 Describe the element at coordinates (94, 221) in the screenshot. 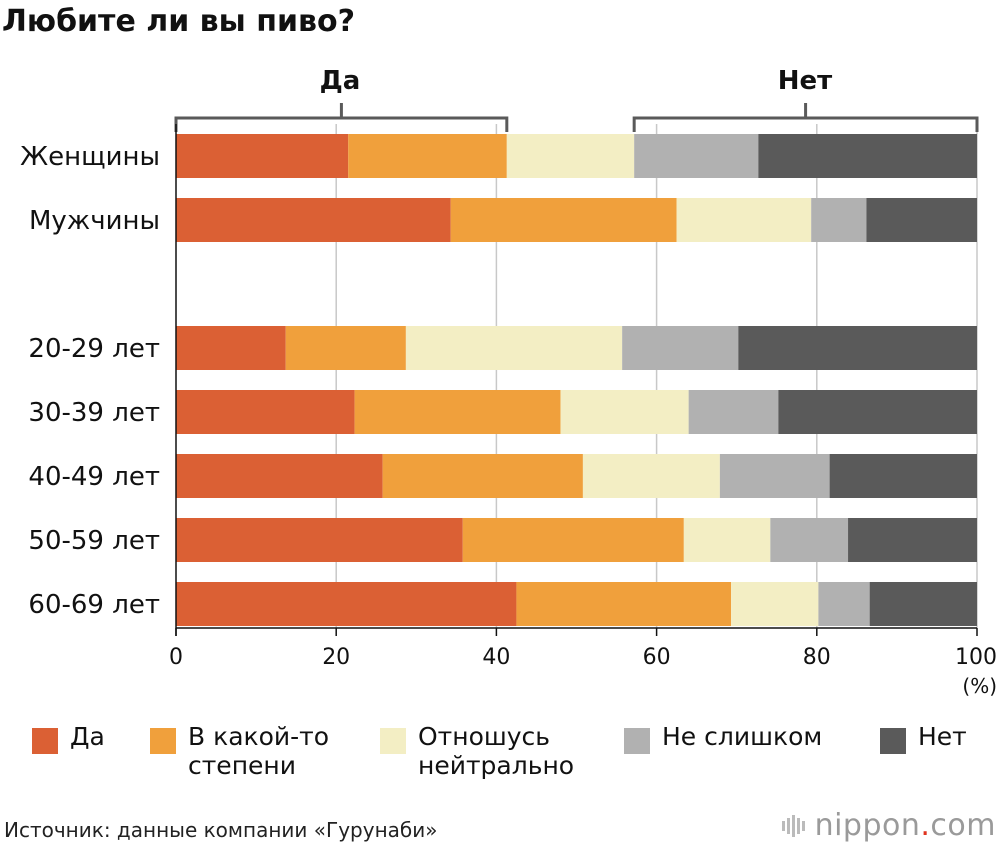

I see `category-label-1: Мужчины` at that location.